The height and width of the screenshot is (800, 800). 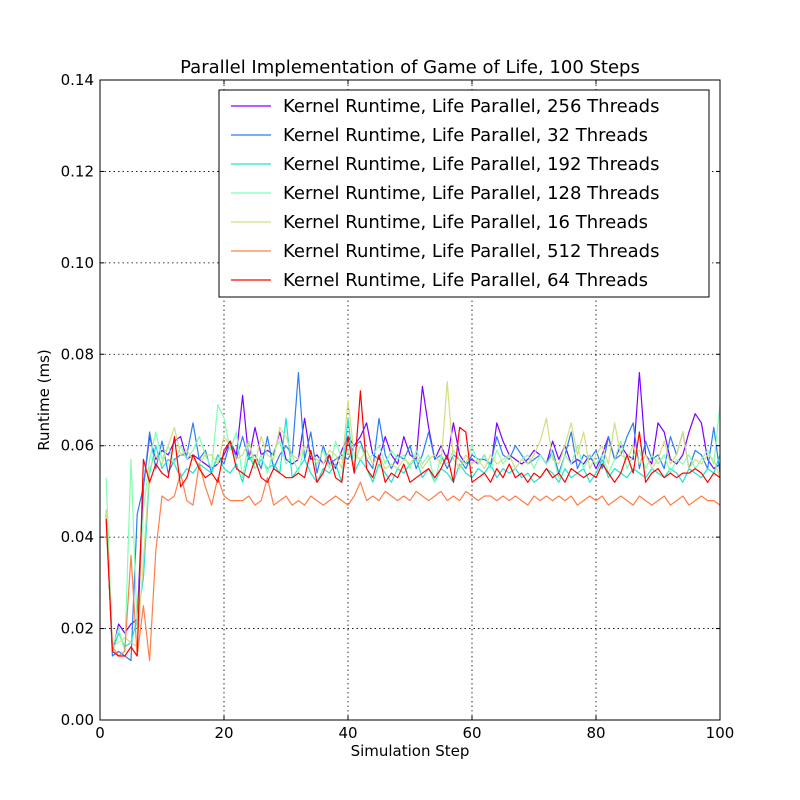 What do you see at coordinates (100, 733) in the screenshot?
I see `x-tick-label: 0` at bounding box center [100, 733].